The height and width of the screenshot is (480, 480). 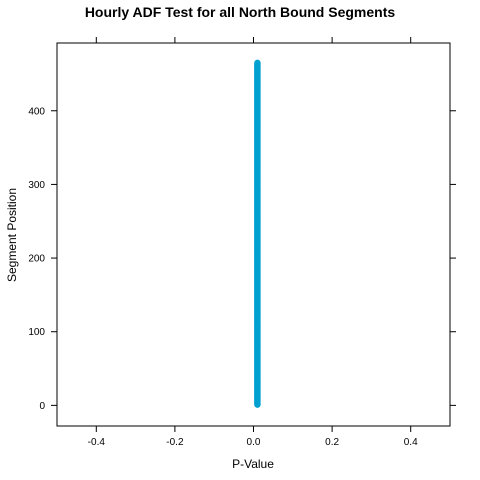 What do you see at coordinates (253, 464) in the screenshot?
I see `x-axis-label: P-Value` at bounding box center [253, 464].